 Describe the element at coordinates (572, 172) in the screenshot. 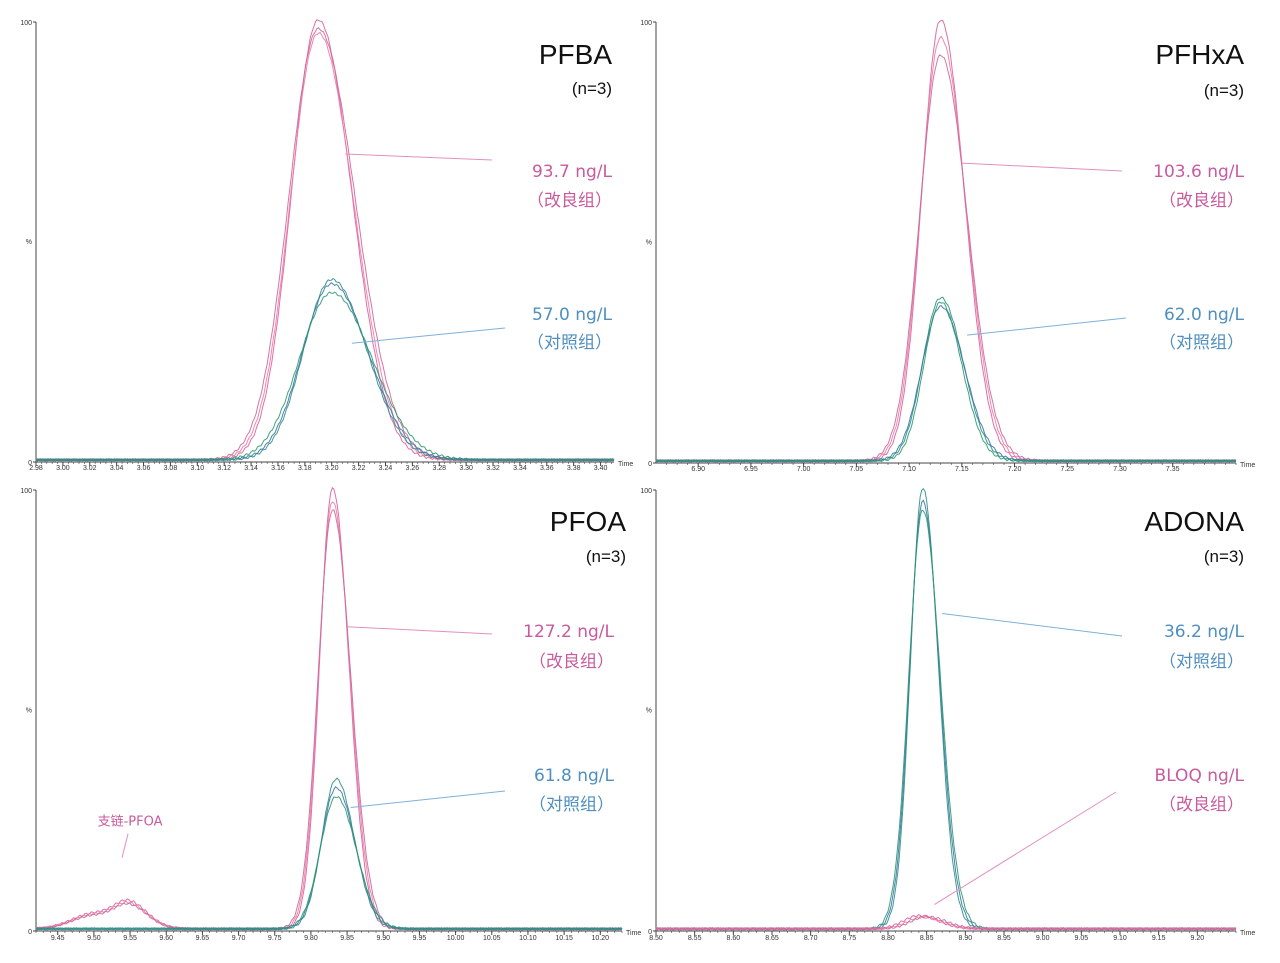

I see `annotation-value: 93.7 ng/L` at that location.